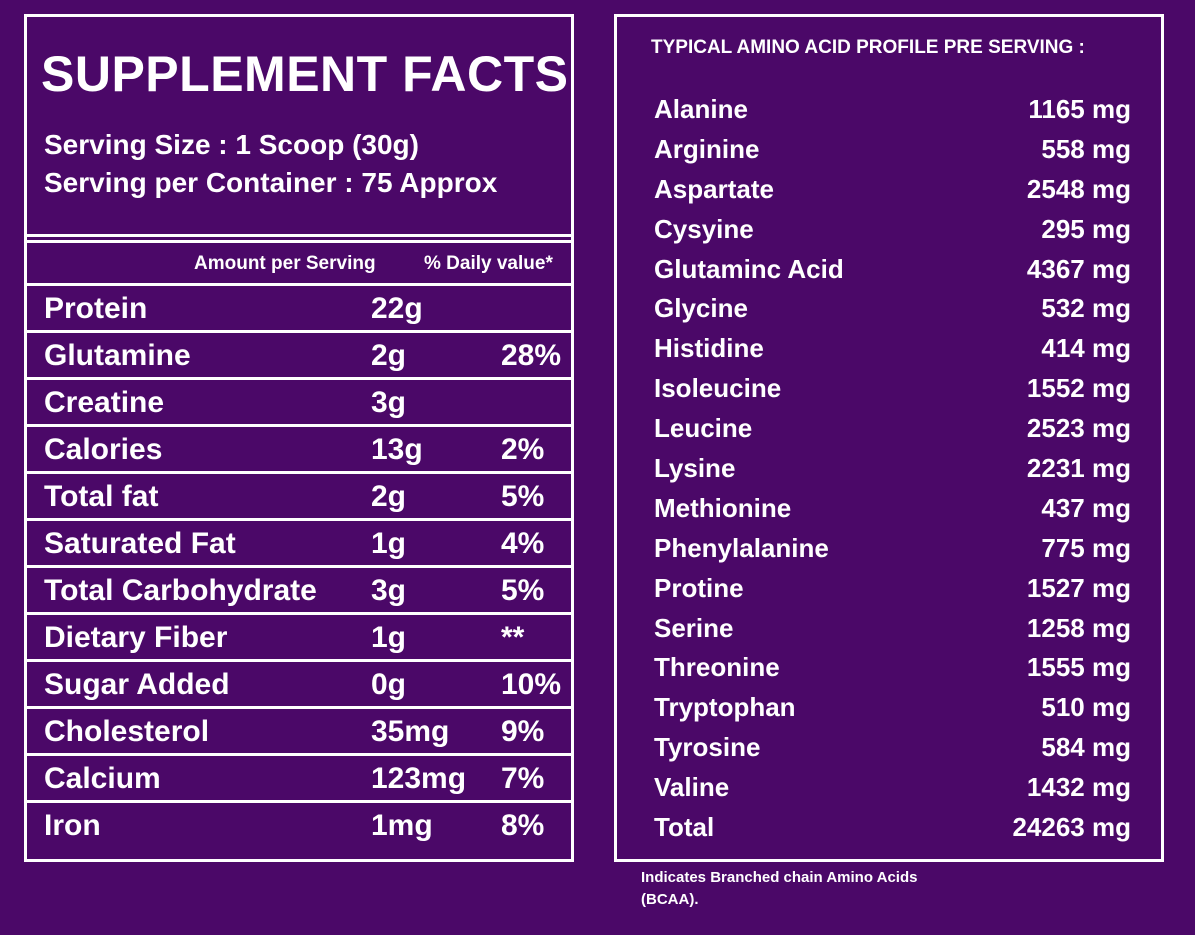 This screenshot has height=935, width=1195. Describe the element at coordinates (102, 778) in the screenshot. I see `nutrient-name: Calcium` at that location.